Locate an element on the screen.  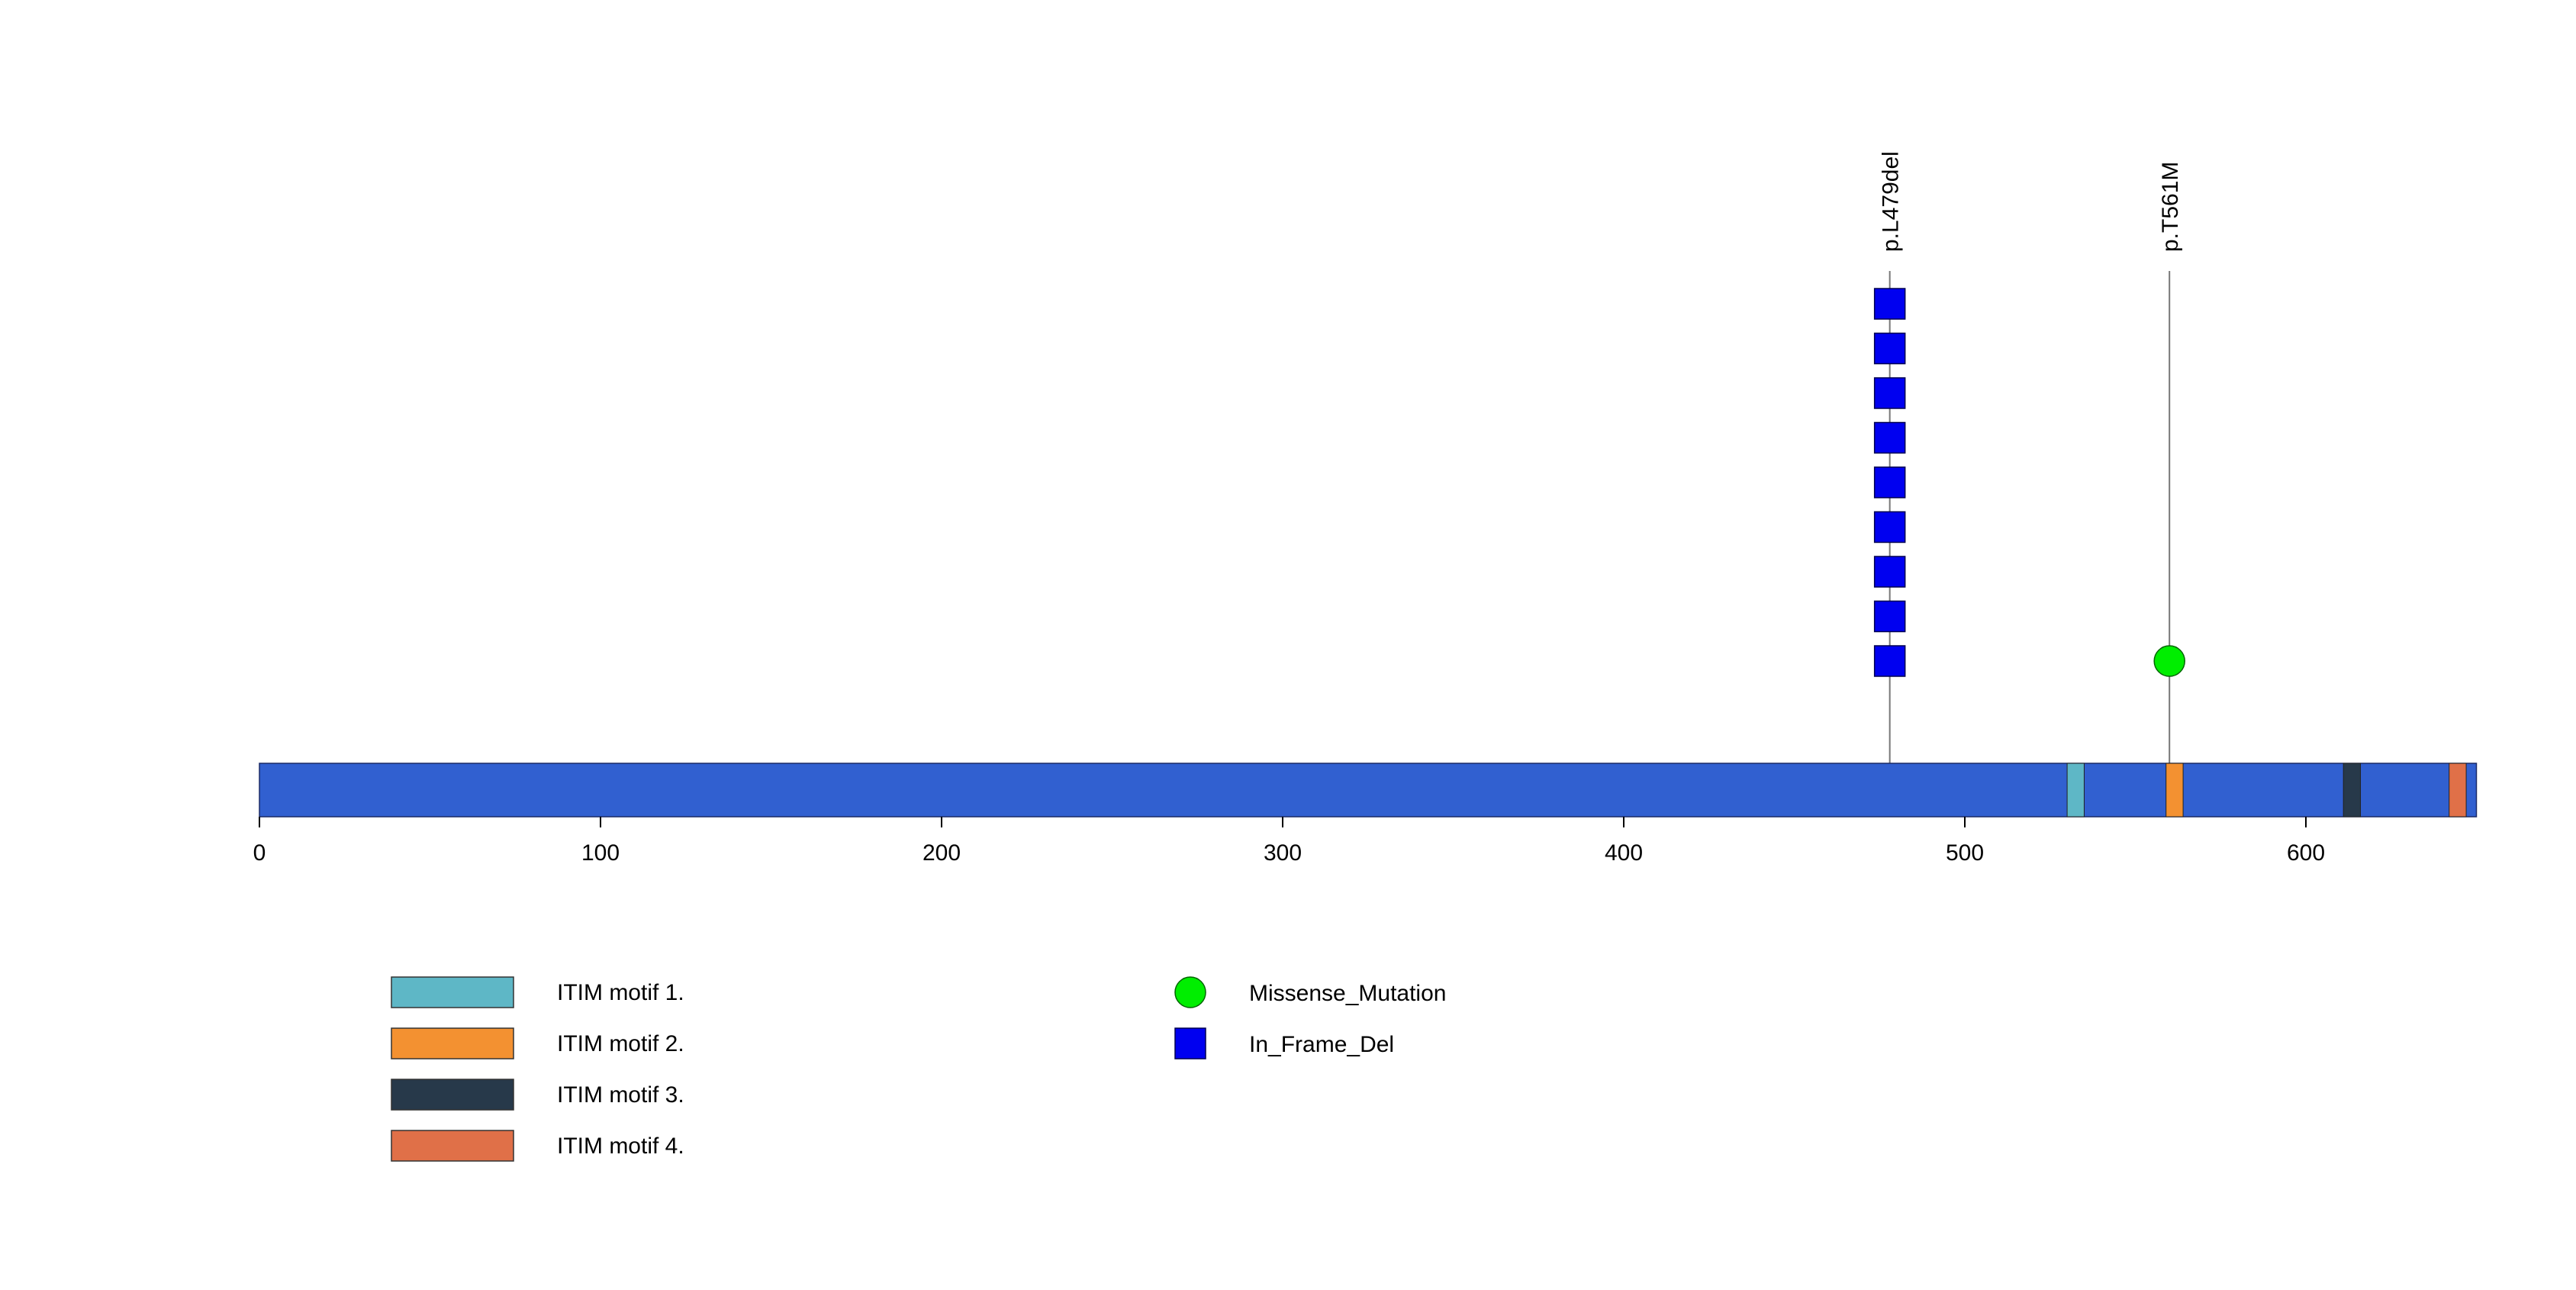
x-tick-label: 0 is located at coordinates (259, 853).